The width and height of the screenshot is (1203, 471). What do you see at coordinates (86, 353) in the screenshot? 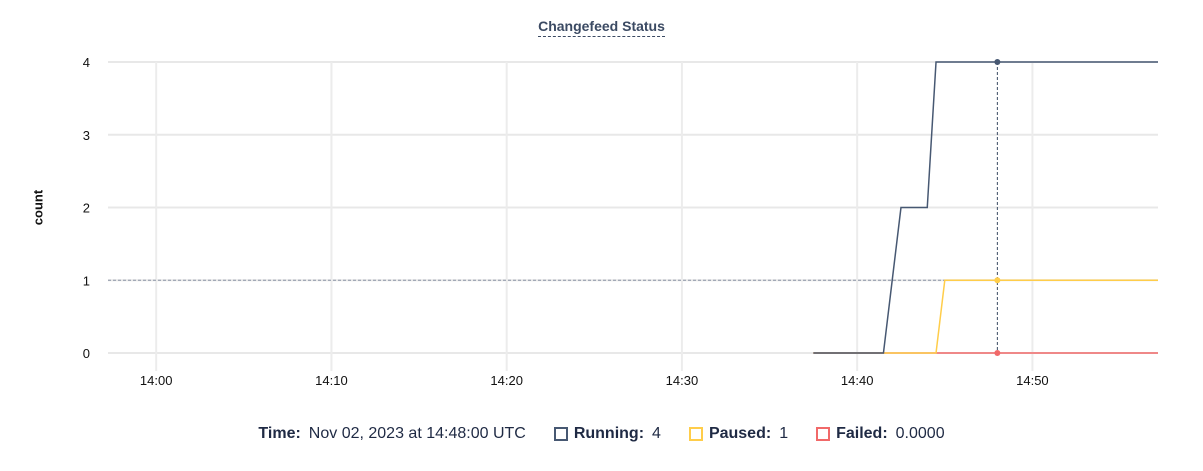
I see `y-tick-label: 0` at bounding box center [86, 353].